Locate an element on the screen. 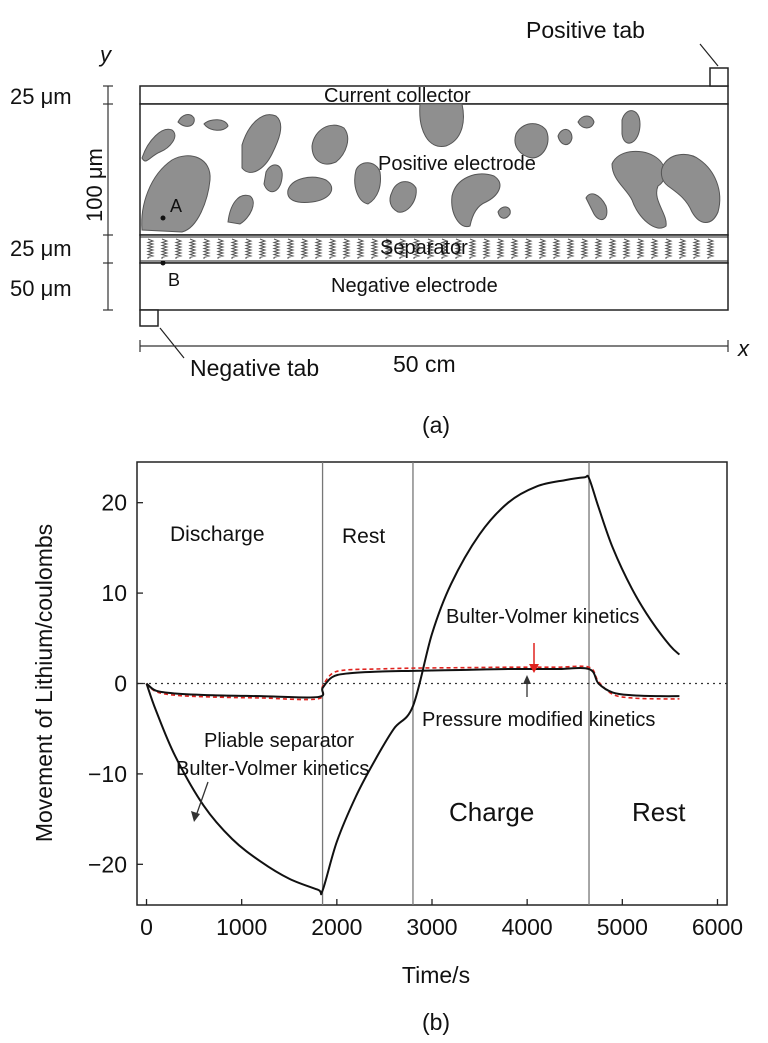  negative-tab-label: Negative tab is located at coordinates (254, 368).